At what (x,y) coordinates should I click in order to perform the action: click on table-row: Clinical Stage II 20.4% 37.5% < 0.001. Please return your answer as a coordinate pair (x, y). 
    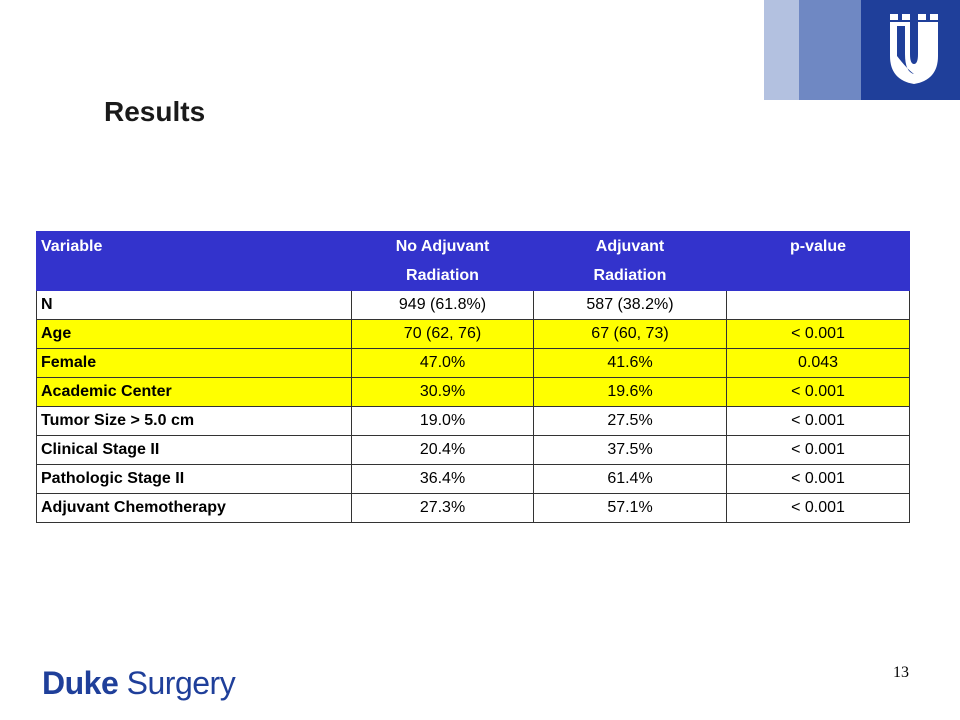
    Looking at the image, I should click on (473, 450).